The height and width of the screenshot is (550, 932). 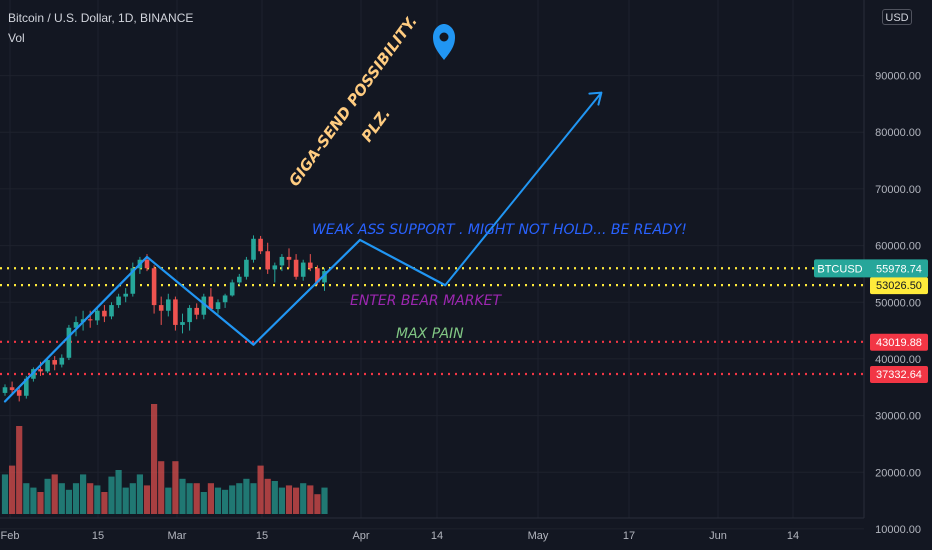 What do you see at coordinates (897, 17) in the screenshot?
I see `currency-button: USD` at bounding box center [897, 17].